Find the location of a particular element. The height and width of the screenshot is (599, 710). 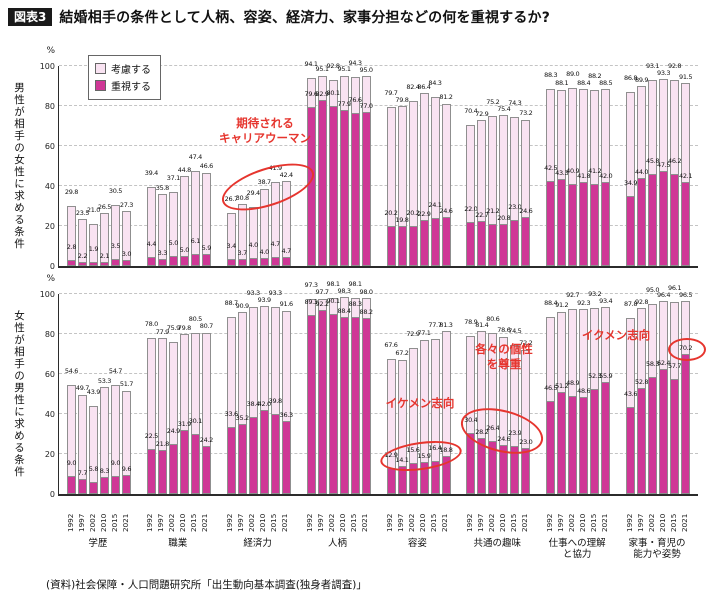

bar-label-total: 79.7 is located at coordinates (391, 92).